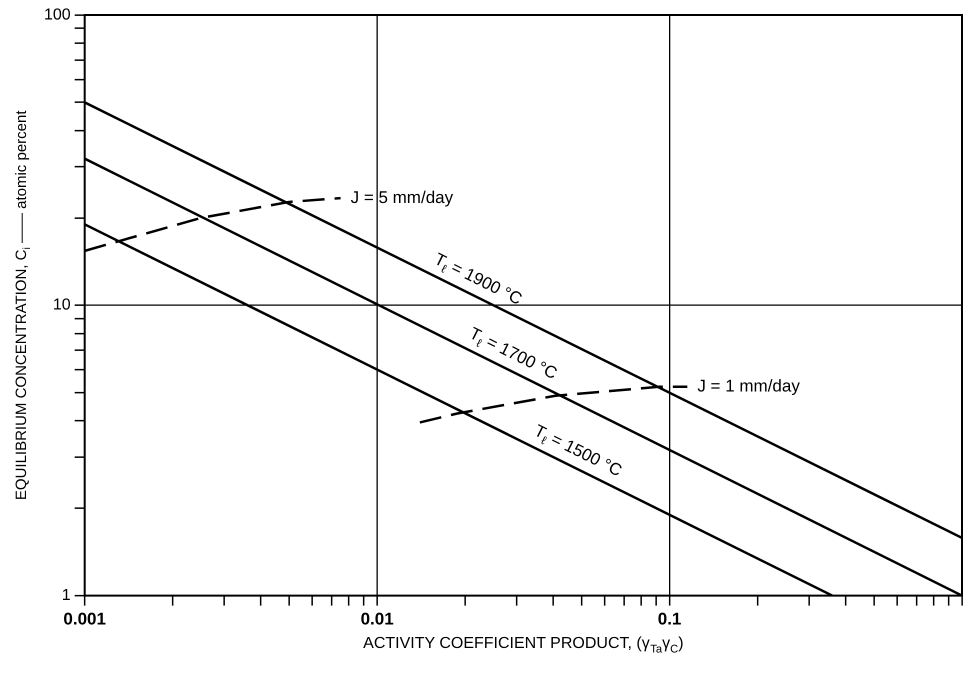 This screenshot has height=684, width=966. I want to click on series-label: J = 5 mm/day, so click(402, 197).